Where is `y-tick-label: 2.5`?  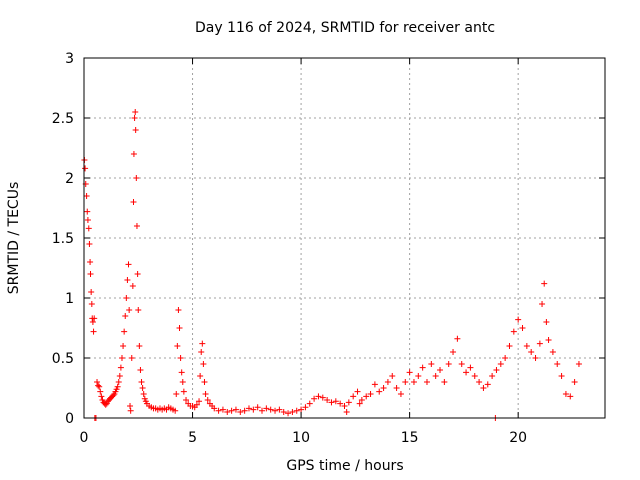
y-tick-label: 2.5 is located at coordinates (63, 119).